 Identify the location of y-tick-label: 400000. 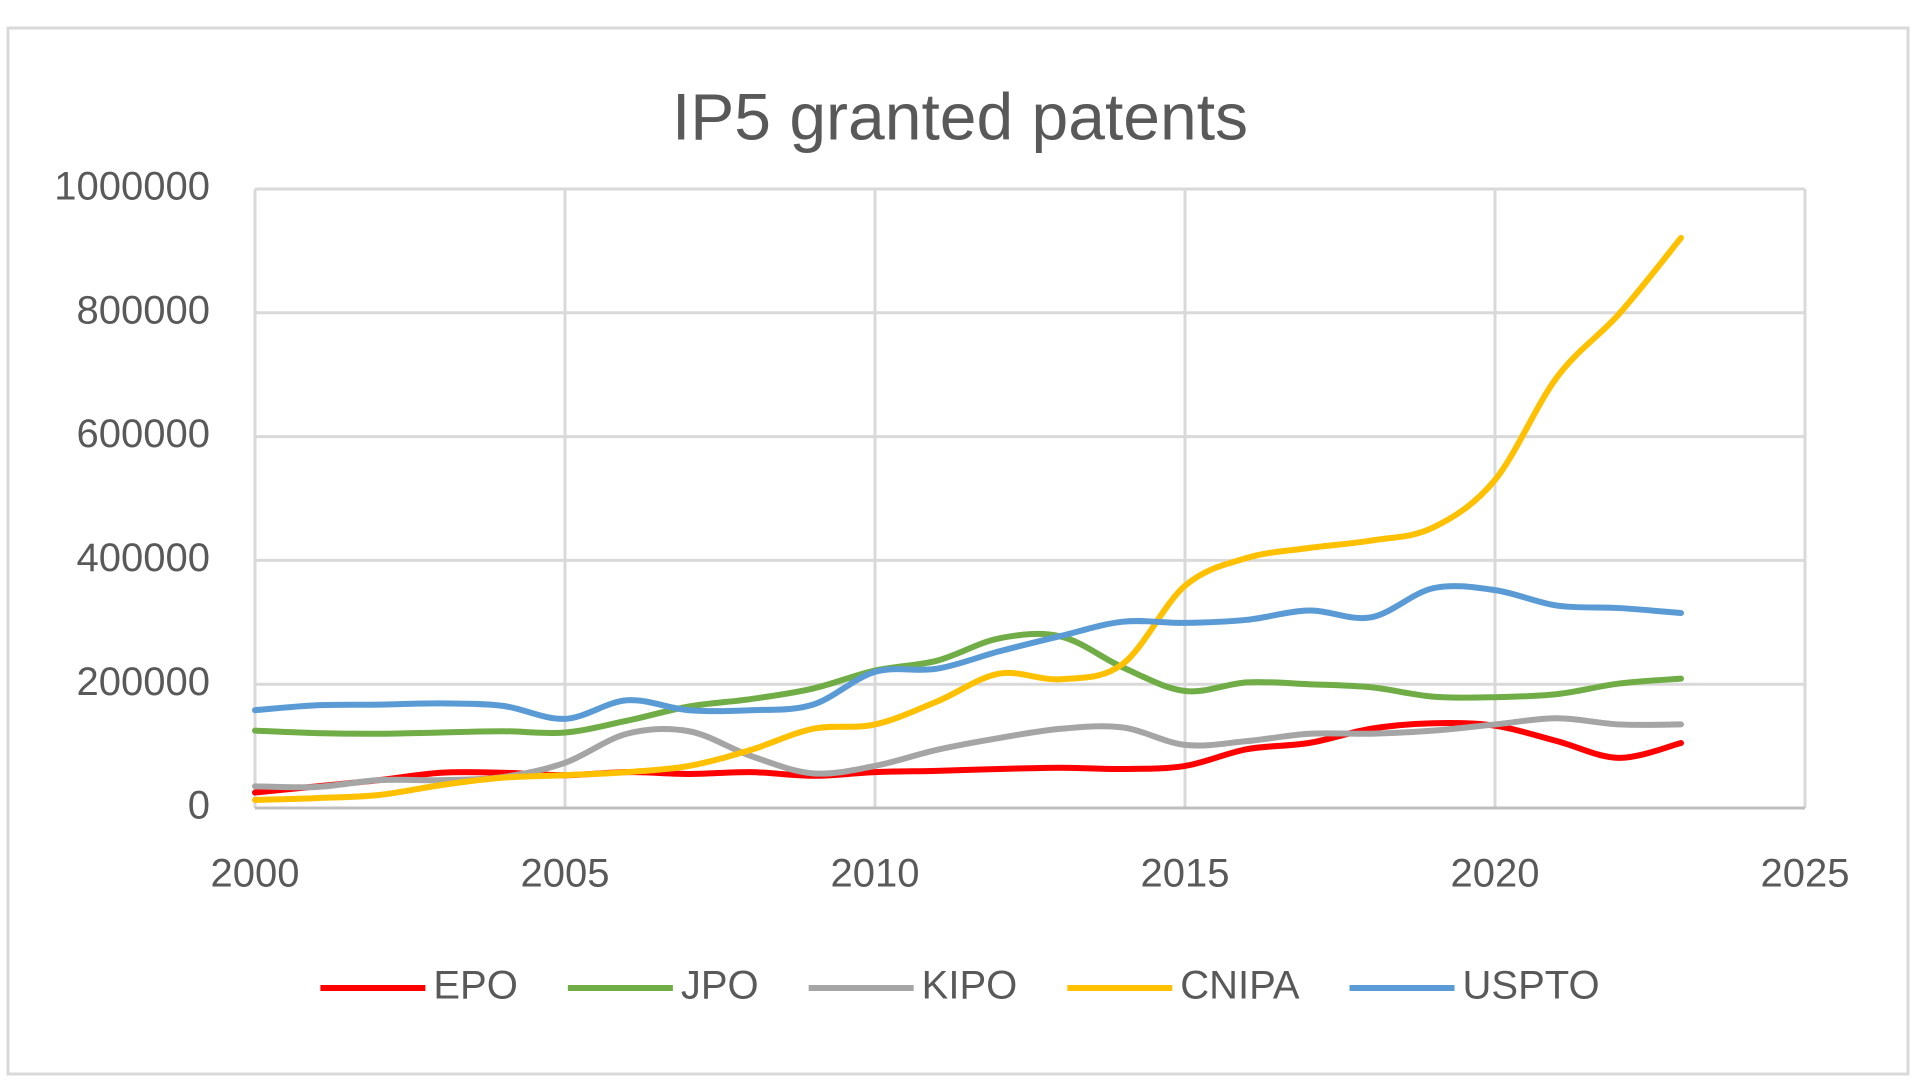
(143, 558).